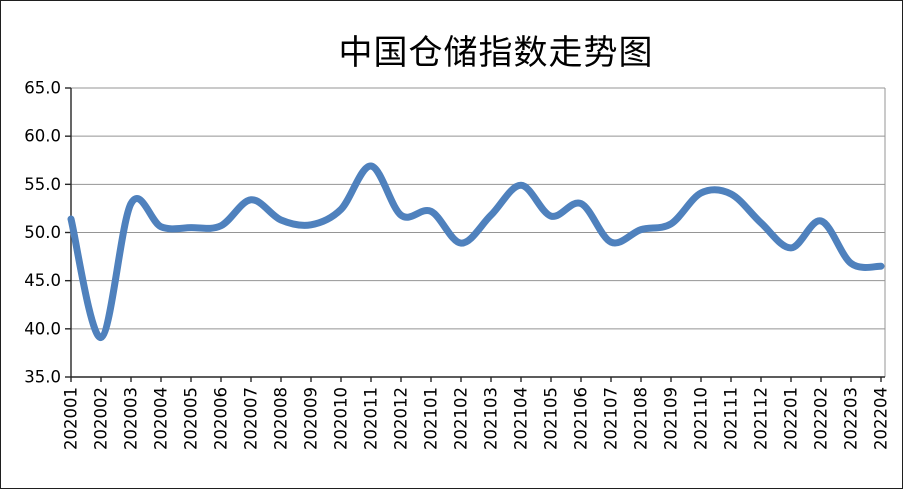  What do you see at coordinates (401, 418) in the screenshot?
I see `x-axis-label: 202012` at bounding box center [401, 418].